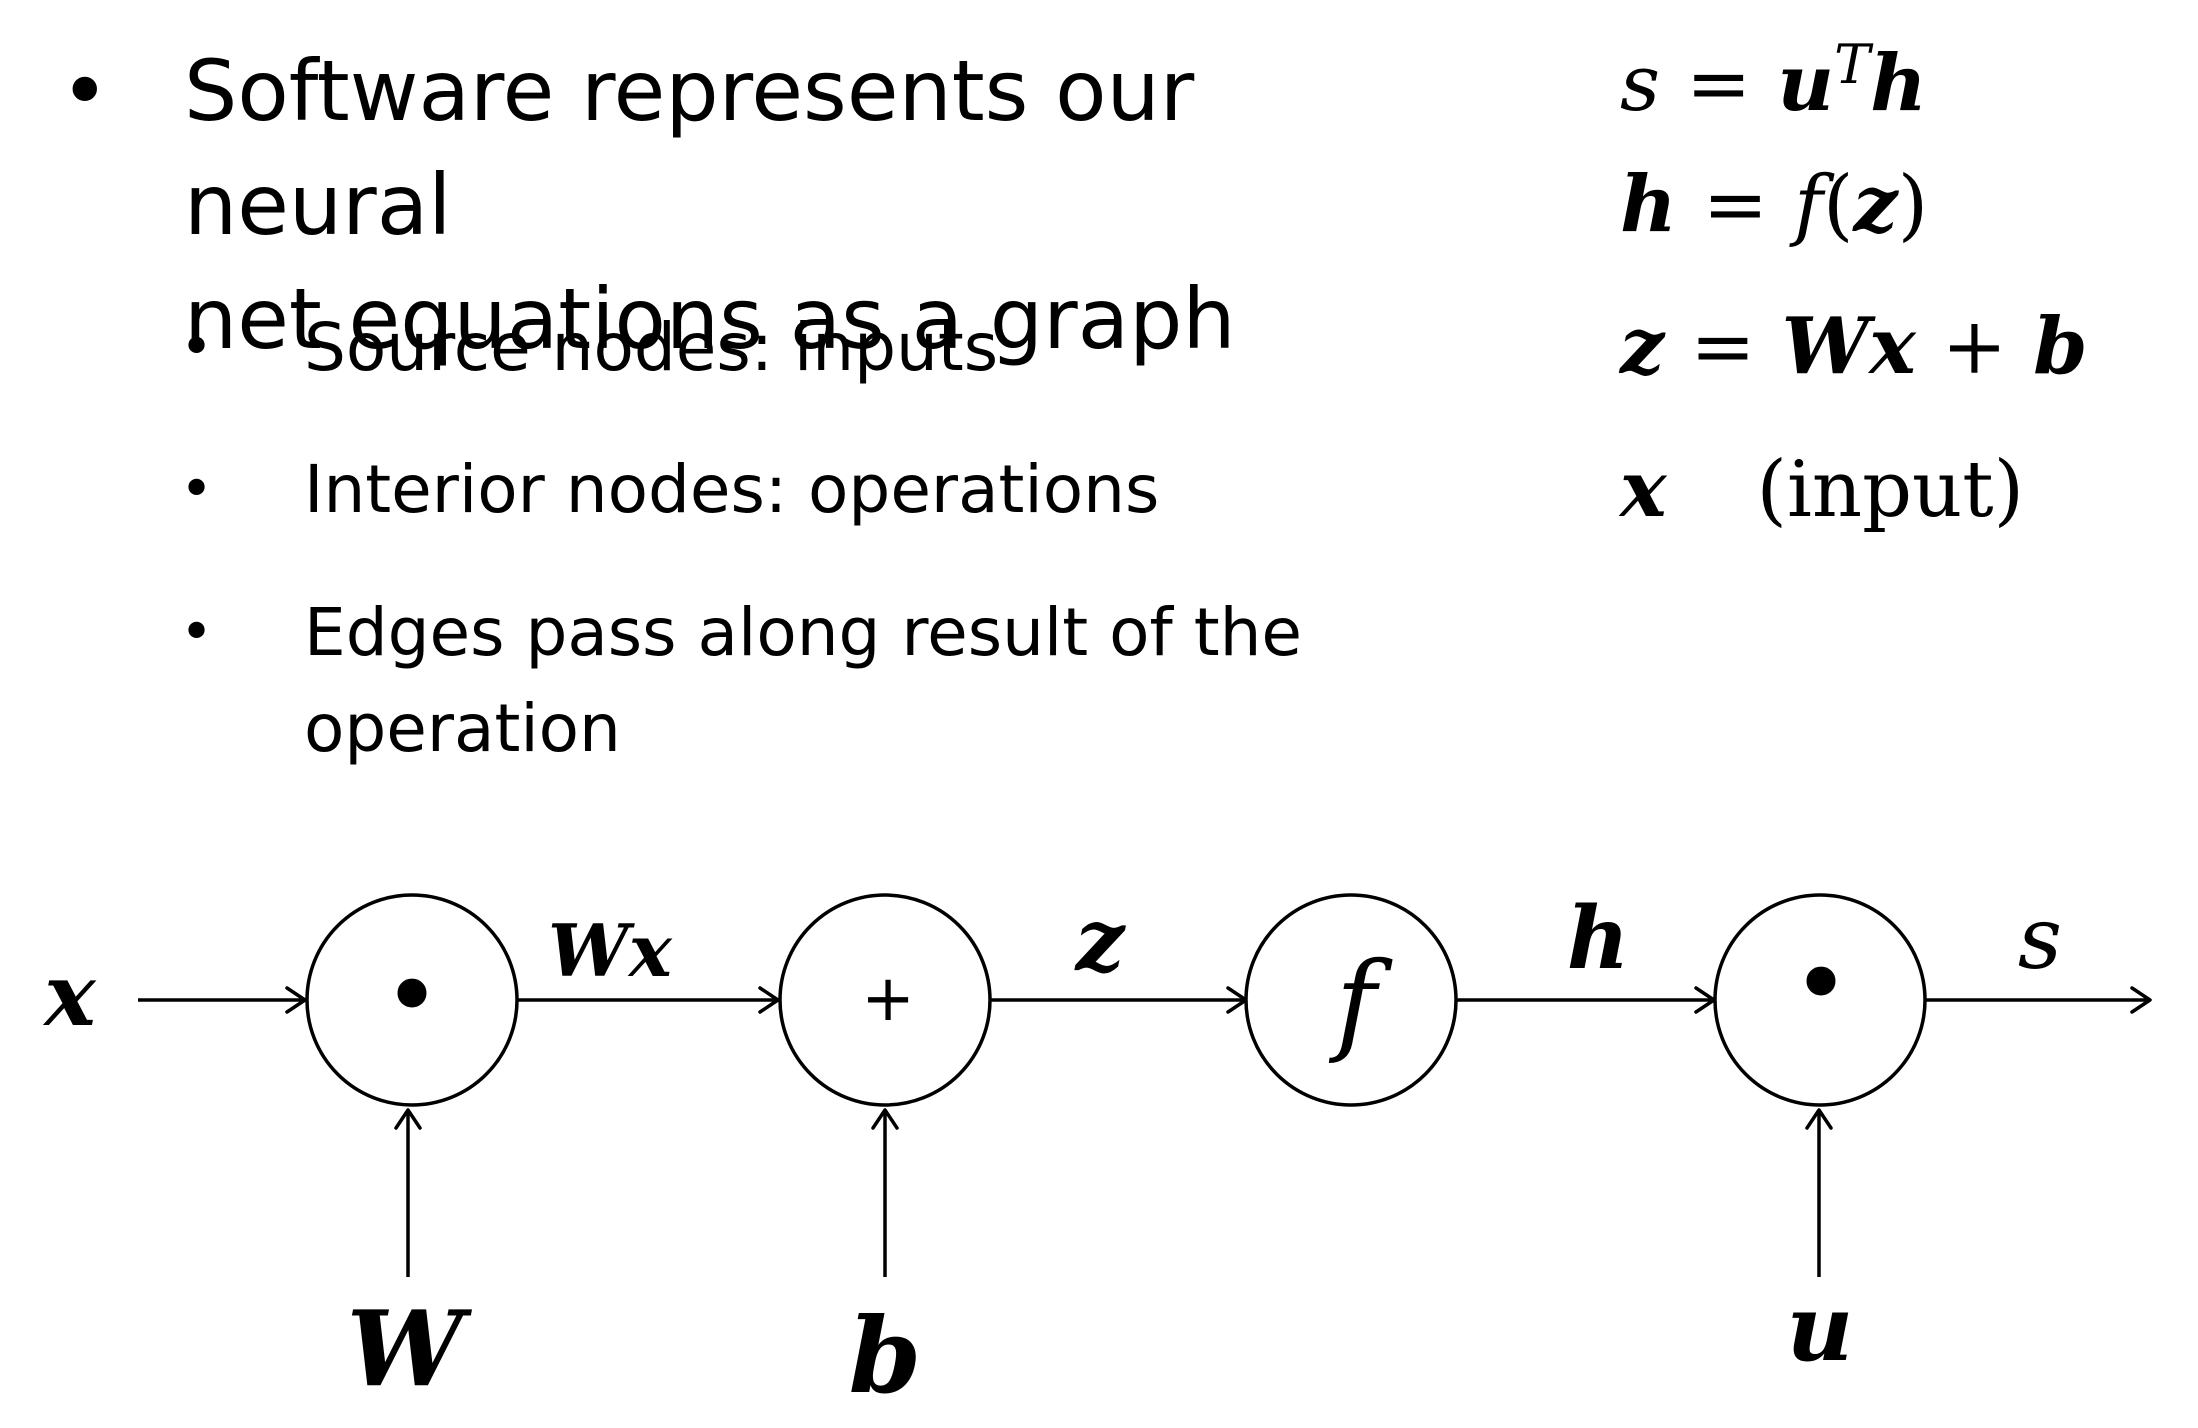 The width and height of the screenshot is (2198, 1428). I want to click on label-edge-h: h, so click(1598, 938).